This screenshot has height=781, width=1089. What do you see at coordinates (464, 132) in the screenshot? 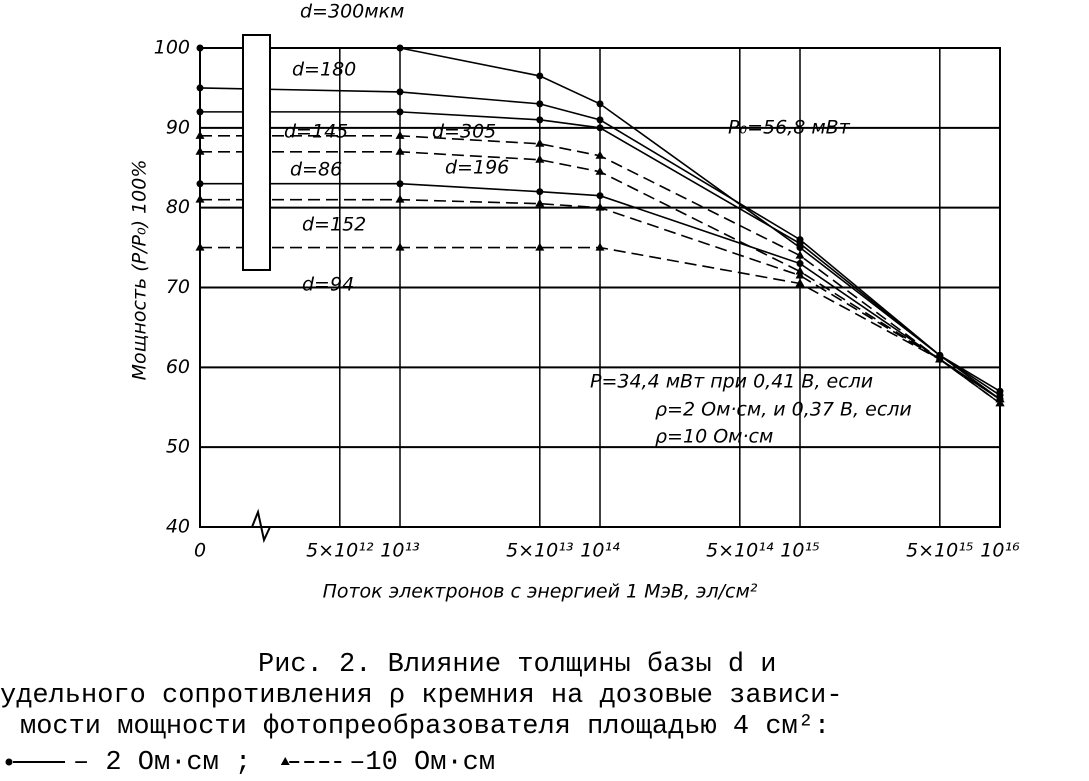
I see `series-label: d=305` at bounding box center [464, 132].